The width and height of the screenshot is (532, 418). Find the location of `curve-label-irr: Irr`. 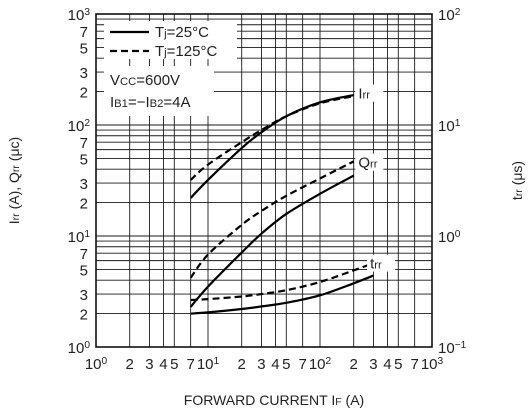

curve-label-irr: Irr is located at coordinates (364, 94).